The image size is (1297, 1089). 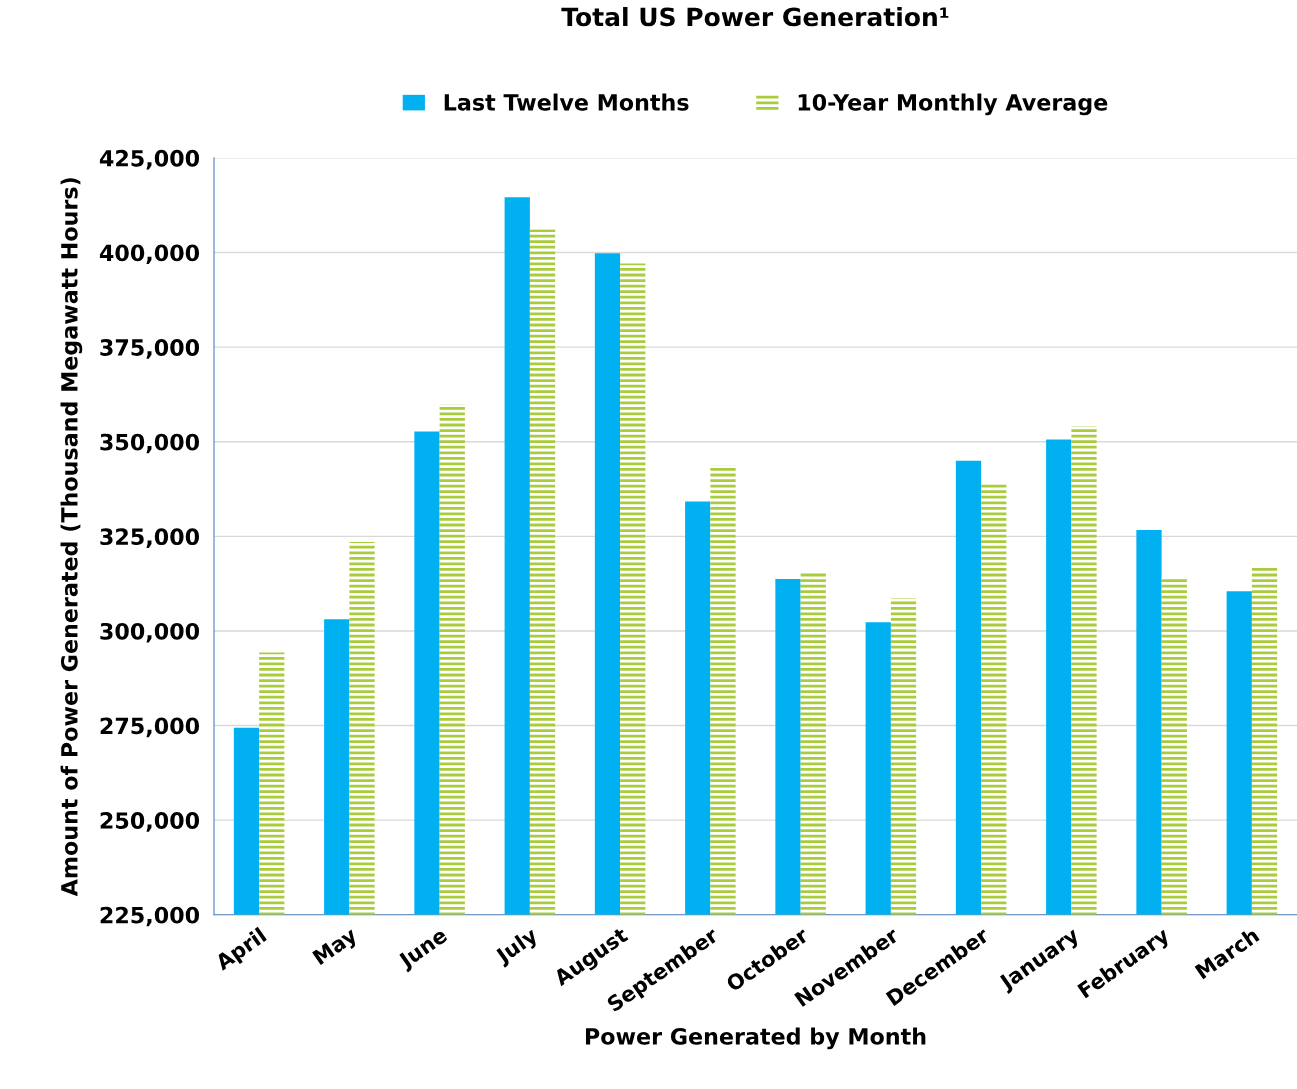 What do you see at coordinates (150, 916) in the screenshot?
I see `y-tick-label: 225,000` at bounding box center [150, 916].